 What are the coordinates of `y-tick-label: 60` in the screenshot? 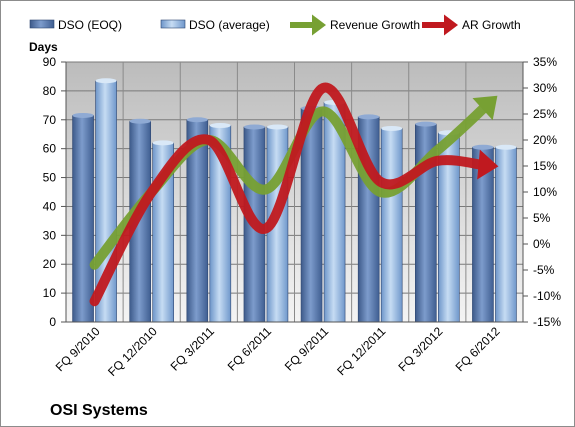 It's located at (50, 149).